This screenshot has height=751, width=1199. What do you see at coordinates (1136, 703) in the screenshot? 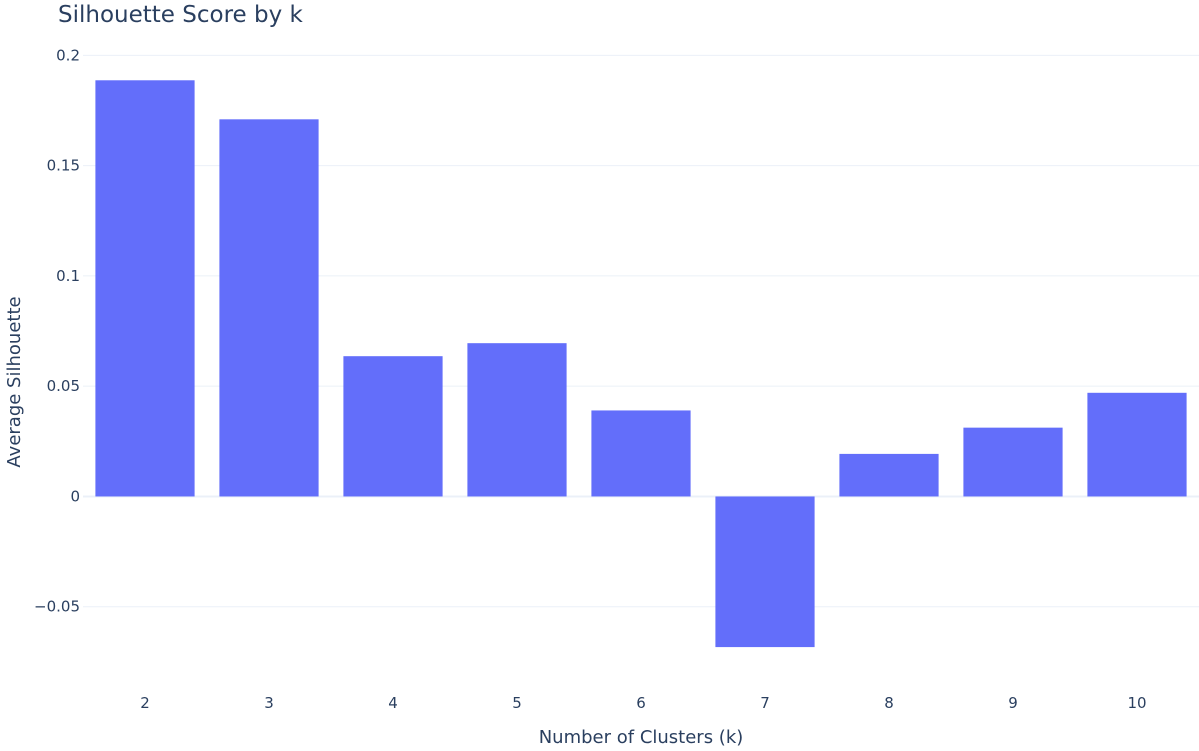
I see `x-tick-label: 10` at bounding box center [1136, 703].